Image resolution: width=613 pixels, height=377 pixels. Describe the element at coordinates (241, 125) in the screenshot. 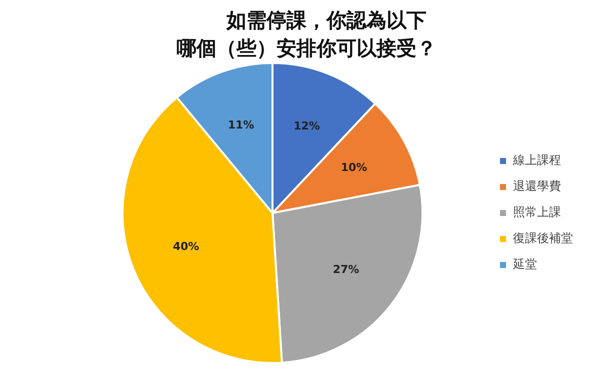

I see `data-label: 11%` at that location.